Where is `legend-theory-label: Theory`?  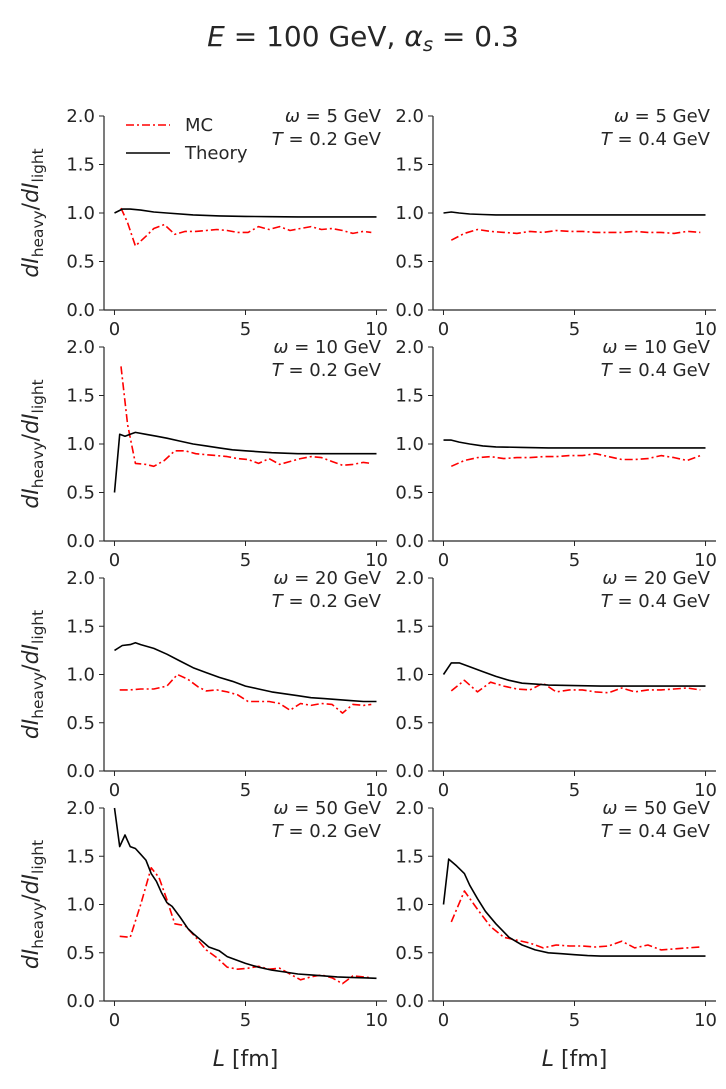 legend-theory-label: Theory is located at coordinates (216, 153).